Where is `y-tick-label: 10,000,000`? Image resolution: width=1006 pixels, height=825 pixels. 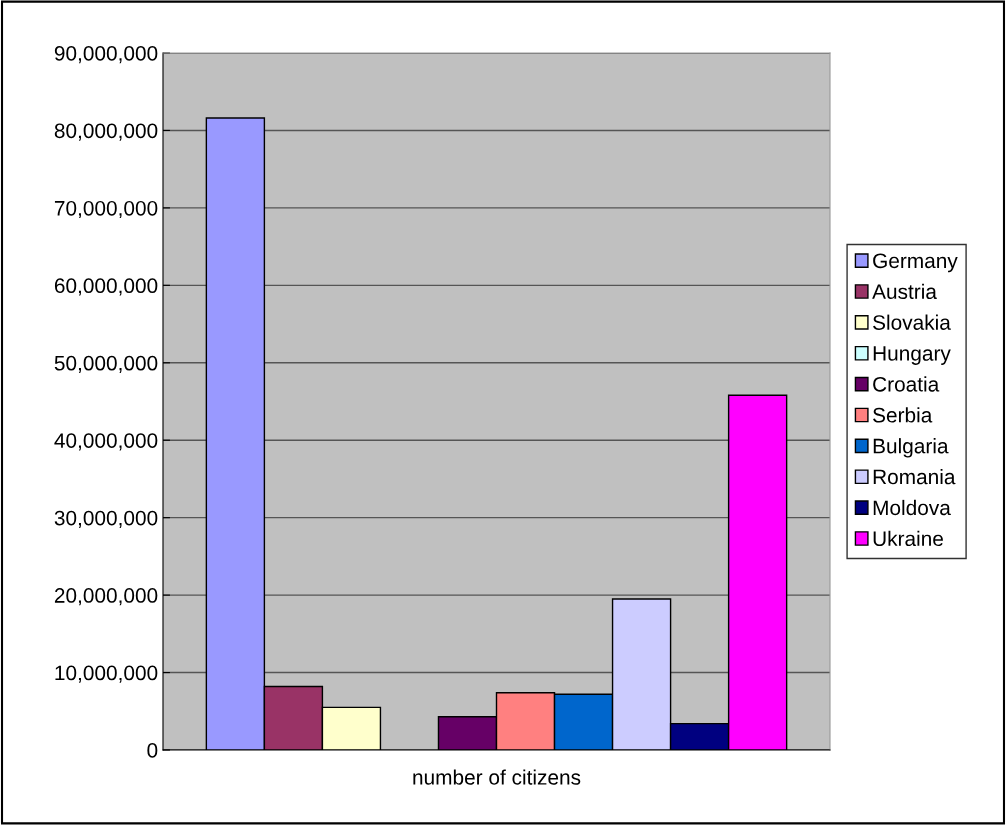
y-tick-label: 10,000,000 is located at coordinates (106, 674).